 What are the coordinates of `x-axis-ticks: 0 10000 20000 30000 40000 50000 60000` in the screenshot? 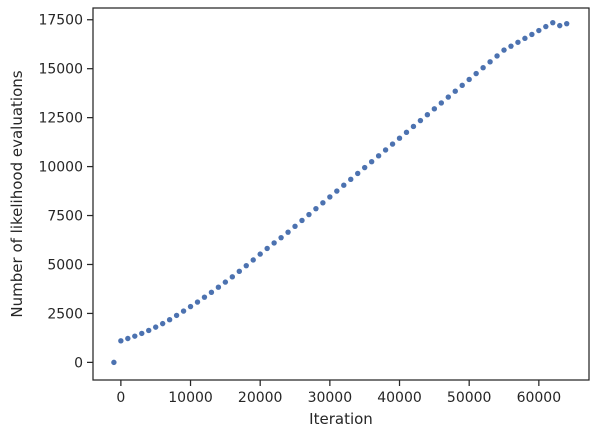 It's located at (338, 393).